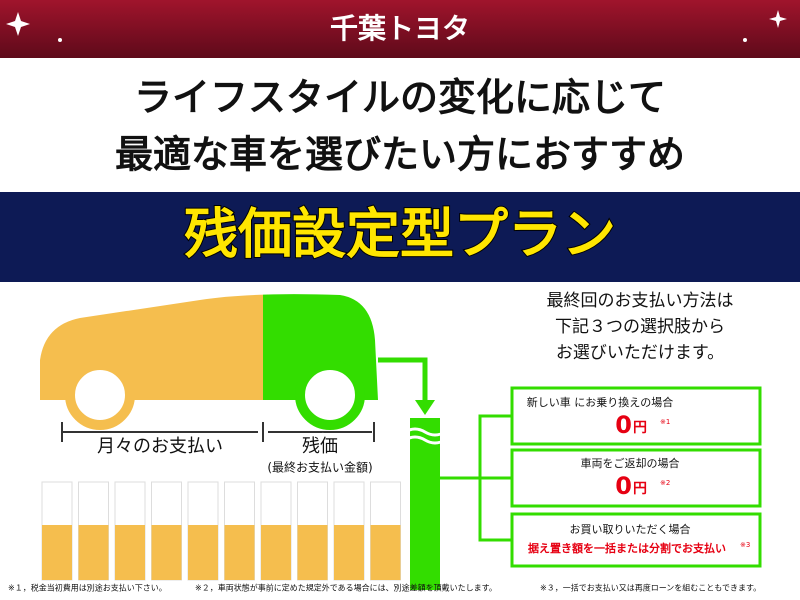  I want to click on intro: 下記３つの選択肢から, so click(640, 327).